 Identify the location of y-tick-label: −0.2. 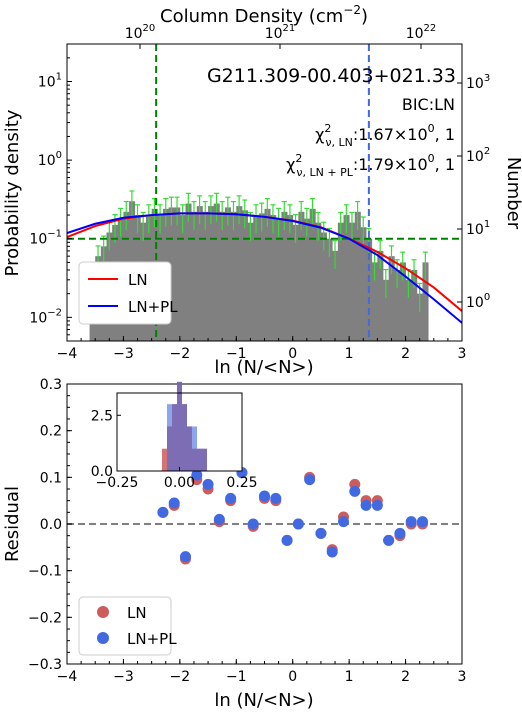
(45, 618).